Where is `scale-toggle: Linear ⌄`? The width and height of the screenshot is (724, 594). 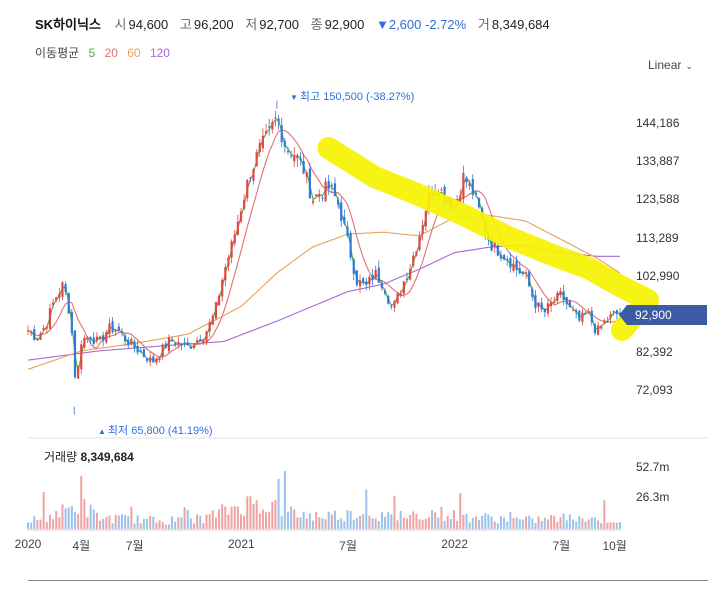 scale-toggle: Linear ⌄ is located at coordinates (670, 65).